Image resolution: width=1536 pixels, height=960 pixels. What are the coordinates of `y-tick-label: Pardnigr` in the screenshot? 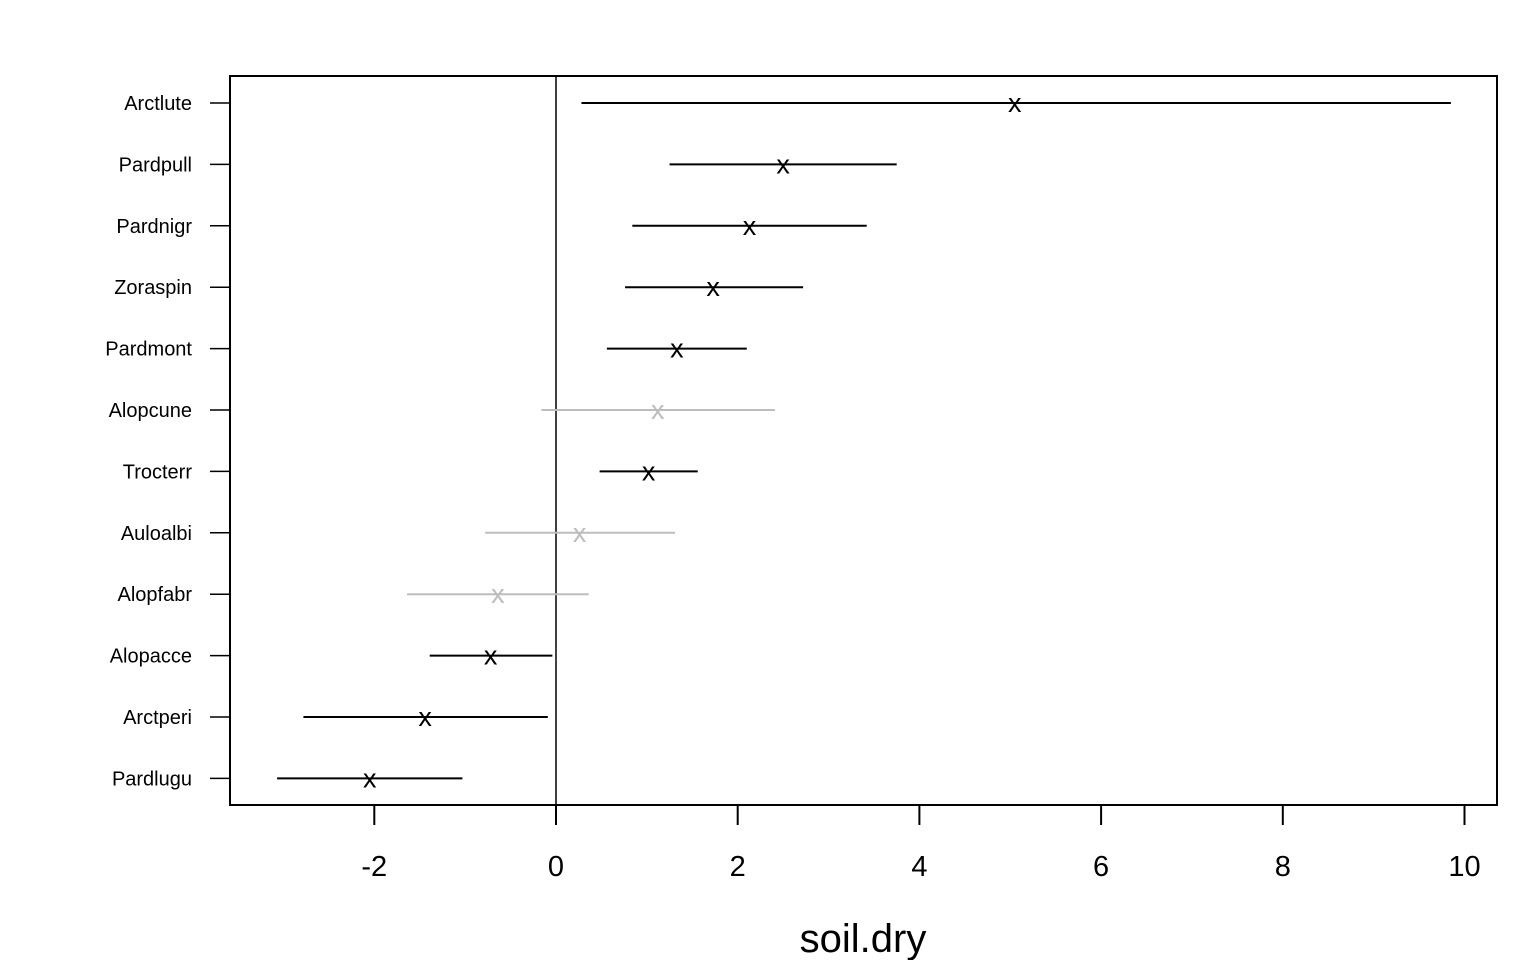 It's located at (154, 227).